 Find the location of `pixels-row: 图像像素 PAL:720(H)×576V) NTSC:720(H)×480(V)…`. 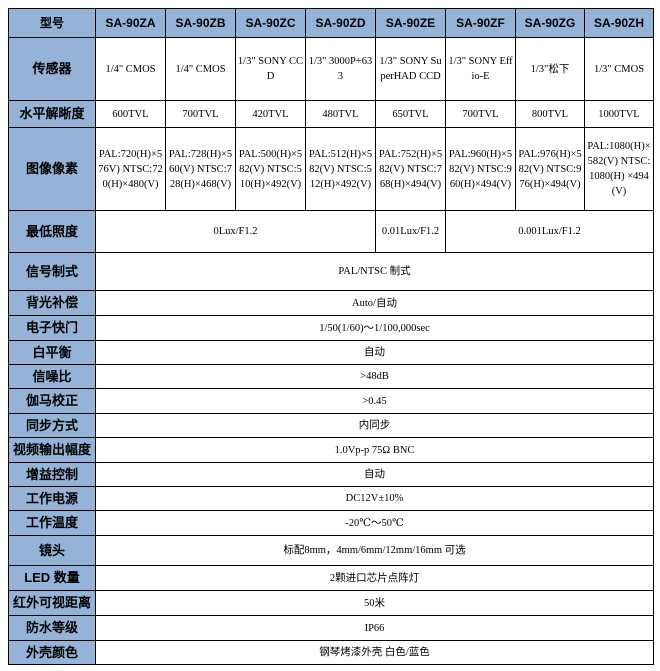

pixels-row: 图像像素 PAL:720(H)×576V) NTSC:720(H)×480(V)… is located at coordinates (331, 169).